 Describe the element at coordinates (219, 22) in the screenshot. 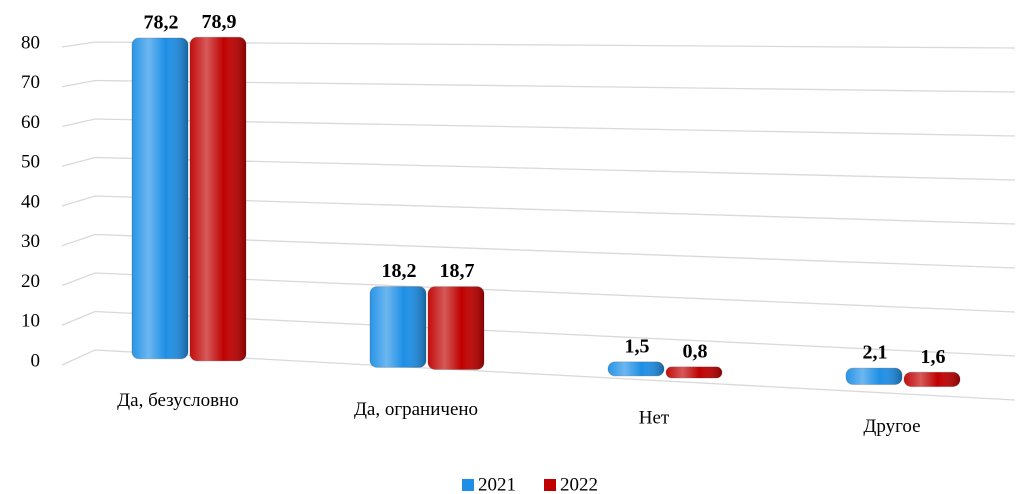

I see `data-label: 78,9` at that location.